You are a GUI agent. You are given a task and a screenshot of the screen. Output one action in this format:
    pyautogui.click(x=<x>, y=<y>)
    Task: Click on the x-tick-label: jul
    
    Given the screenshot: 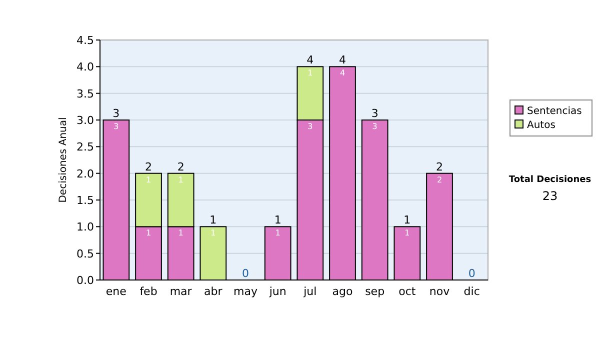 What is the action you would take?
    pyautogui.click(x=309, y=291)
    